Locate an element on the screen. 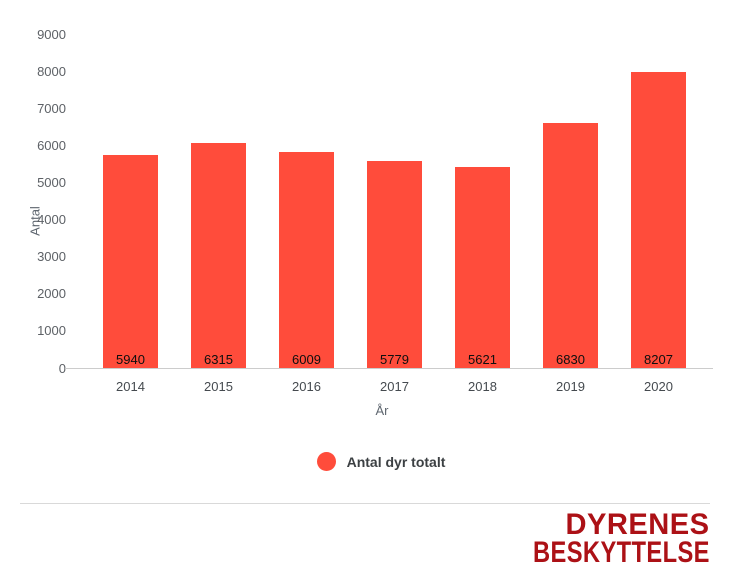 Image resolution: width=736 pixels, height=582 pixels. legend-circle-icon is located at coordinates (326, 461).